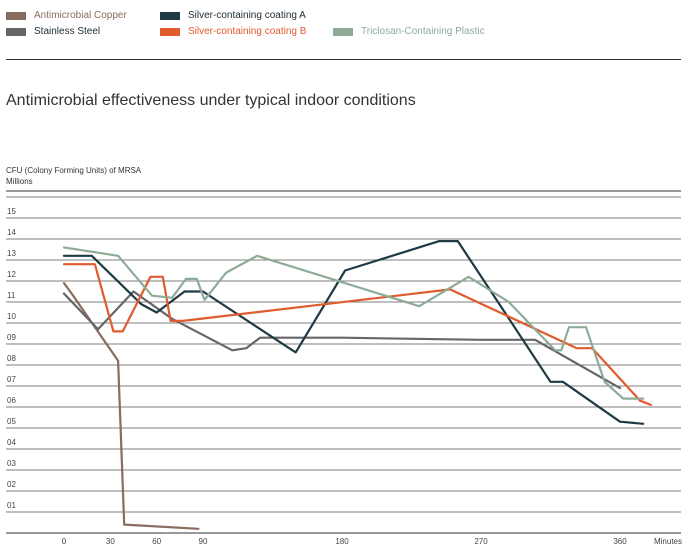 This screenshot has height=557, width=693. What do you see at coordinates (19, 181) in the screenshot?
I see `y-axis-unit: Millions` at bounding box center [19, 181].